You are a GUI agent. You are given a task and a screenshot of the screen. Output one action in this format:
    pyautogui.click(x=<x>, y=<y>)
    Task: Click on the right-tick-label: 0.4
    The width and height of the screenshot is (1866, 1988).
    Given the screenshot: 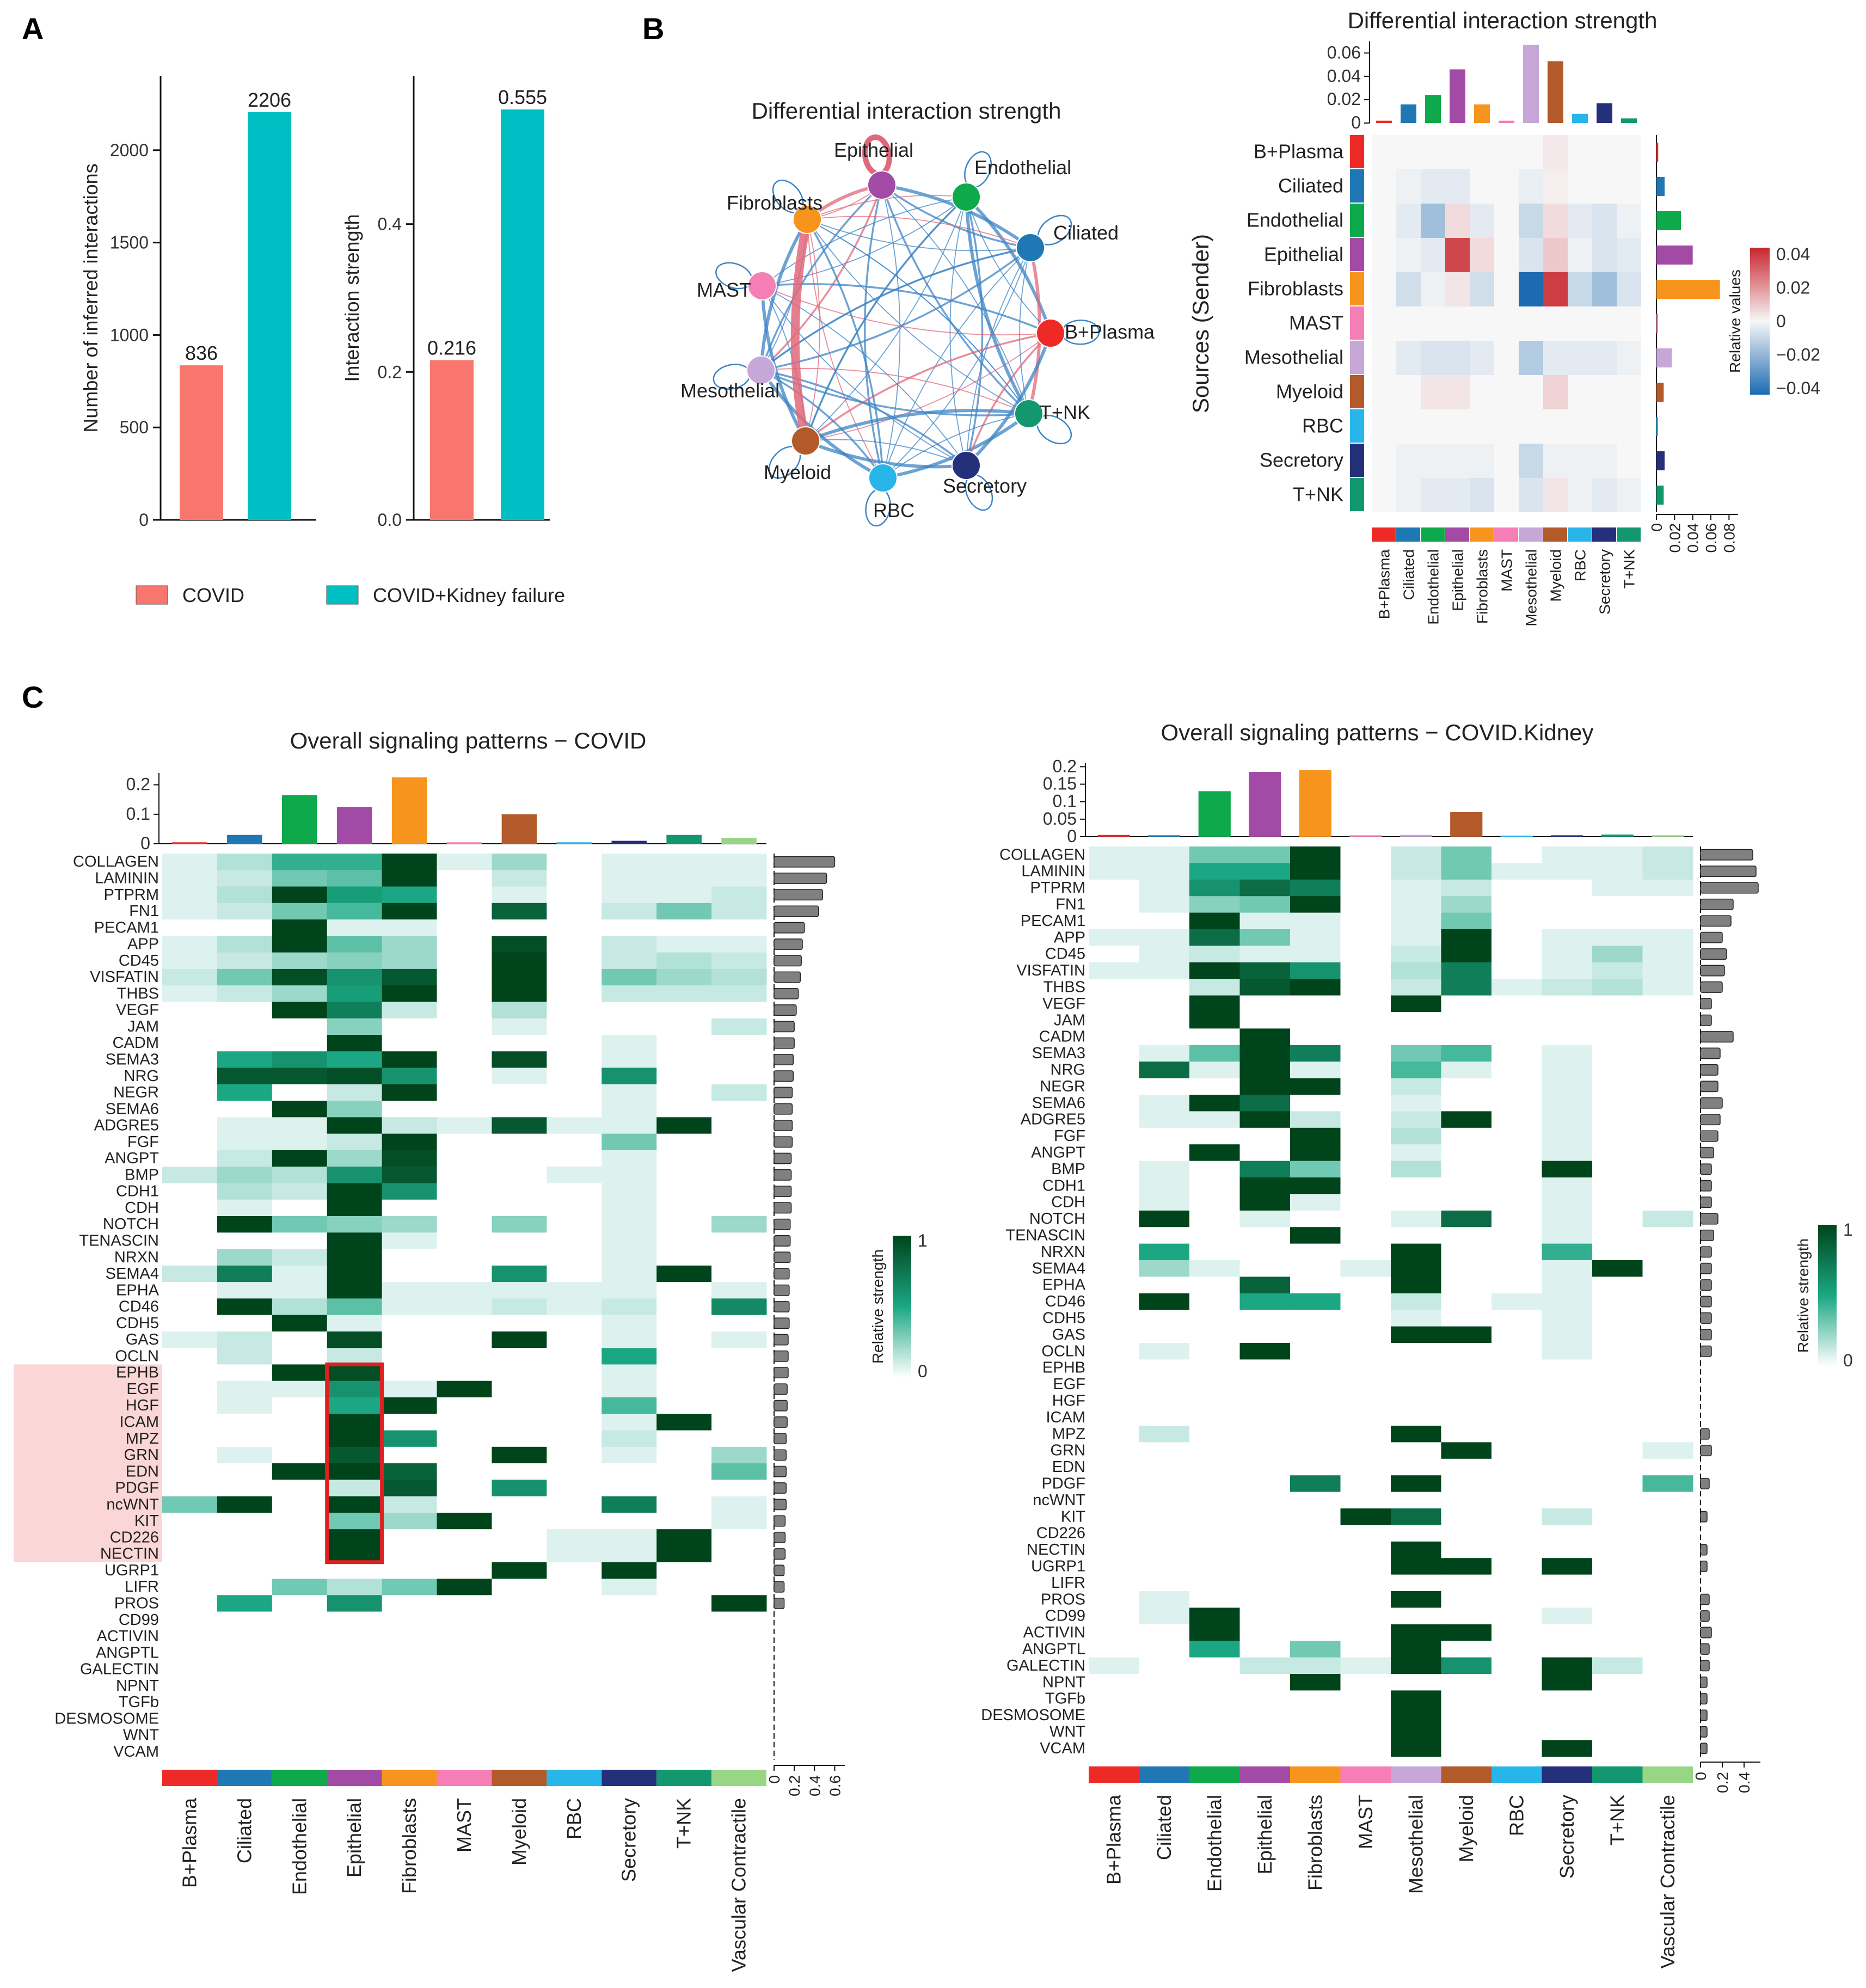 What is the action you would take?
    pyautogui.click(x=814, y=1785)
    